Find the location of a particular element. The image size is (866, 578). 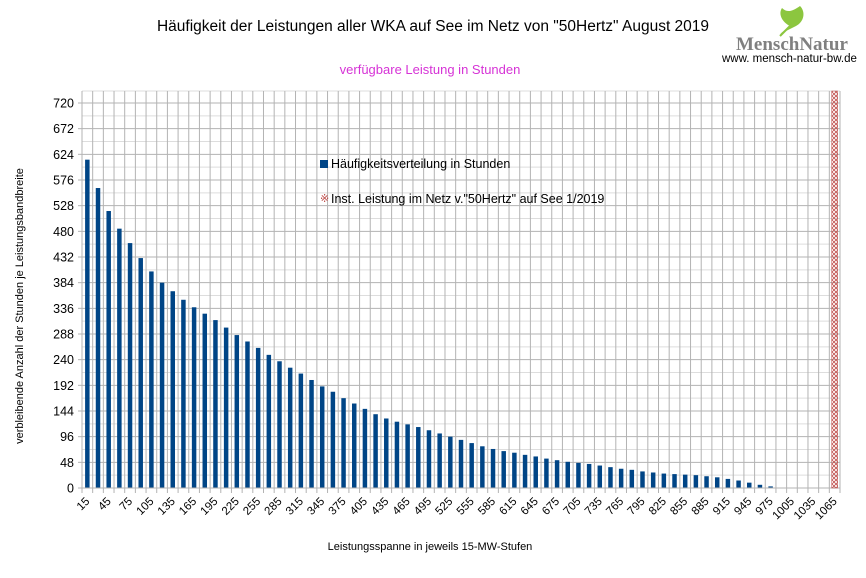

x-tick-label: 435 is located at coordinates (380, 507).